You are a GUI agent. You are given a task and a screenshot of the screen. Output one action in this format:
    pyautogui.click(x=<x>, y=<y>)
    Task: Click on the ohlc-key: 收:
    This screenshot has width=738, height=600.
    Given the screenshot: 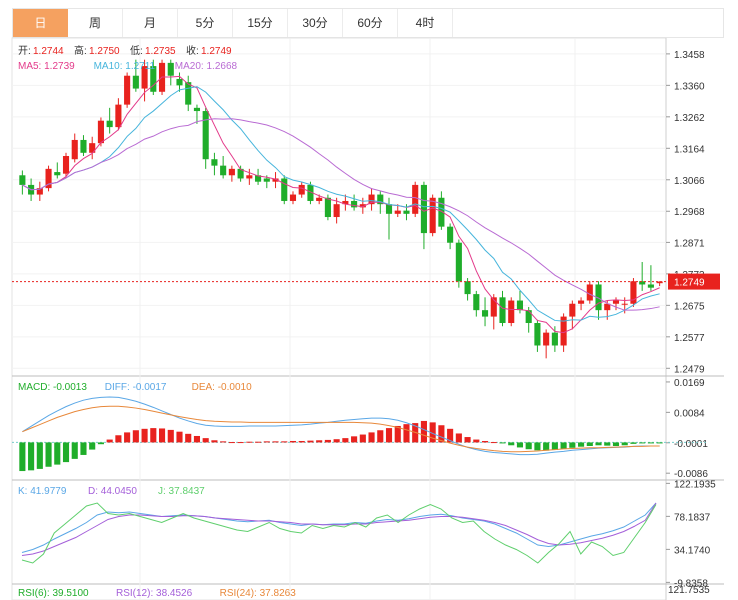 What is the action you would take?
    pyautogui.click(x=192, y=50)
    